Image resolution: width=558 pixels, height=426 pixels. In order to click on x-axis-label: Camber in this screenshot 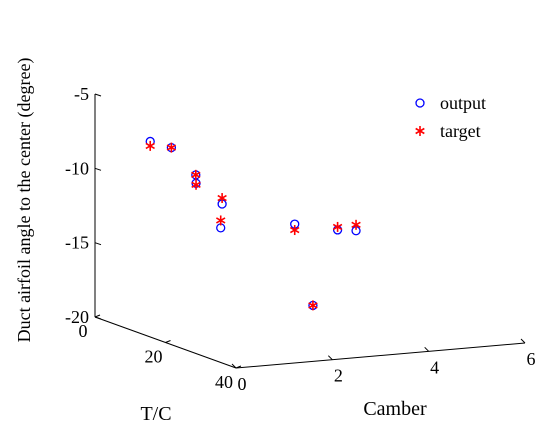, I will do `click(395, 409)`.